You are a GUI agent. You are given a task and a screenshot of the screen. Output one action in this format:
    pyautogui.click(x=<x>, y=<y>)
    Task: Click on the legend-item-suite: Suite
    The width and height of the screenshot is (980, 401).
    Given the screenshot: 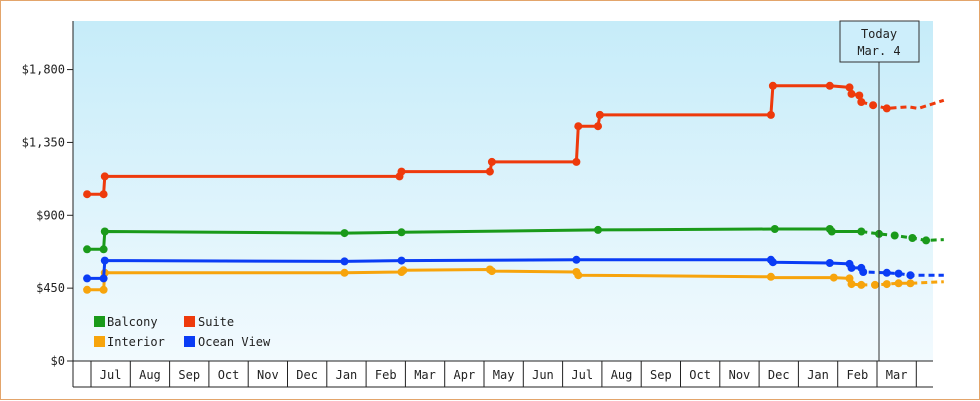 What is the action you would take?
    pyautogui.click(x=209, y=322)
    